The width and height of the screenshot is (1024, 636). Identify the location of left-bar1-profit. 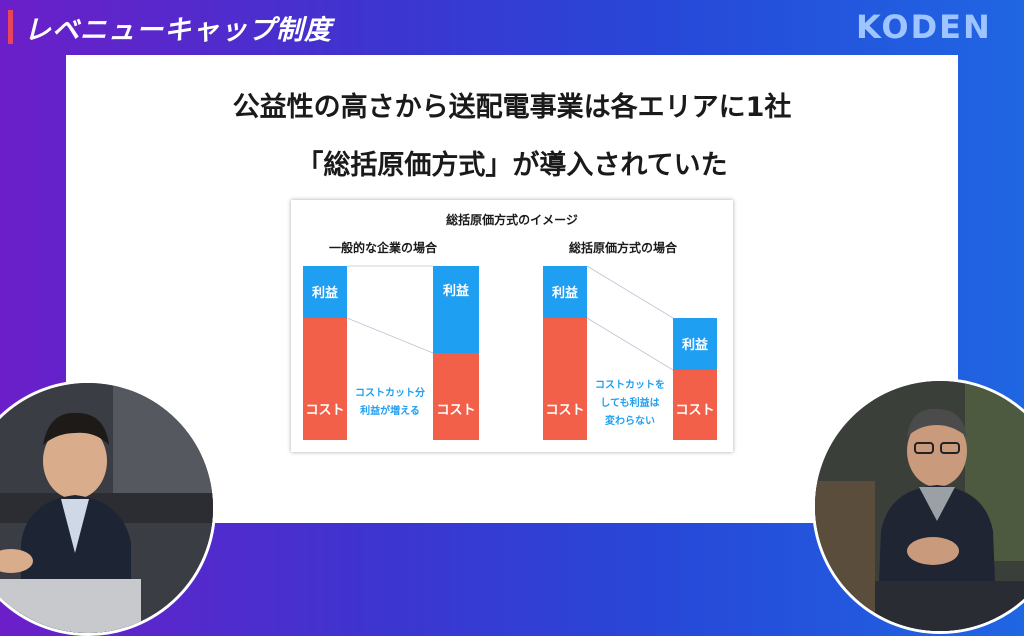
(325, 292).